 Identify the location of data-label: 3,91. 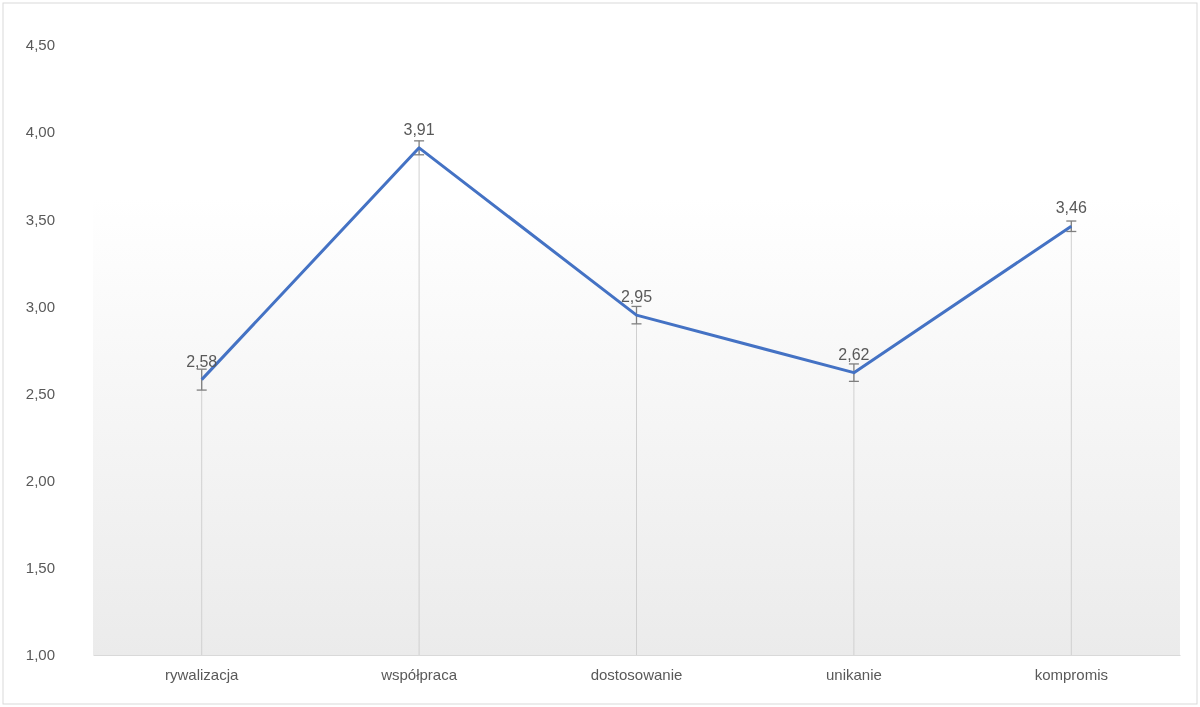
(419, 129).